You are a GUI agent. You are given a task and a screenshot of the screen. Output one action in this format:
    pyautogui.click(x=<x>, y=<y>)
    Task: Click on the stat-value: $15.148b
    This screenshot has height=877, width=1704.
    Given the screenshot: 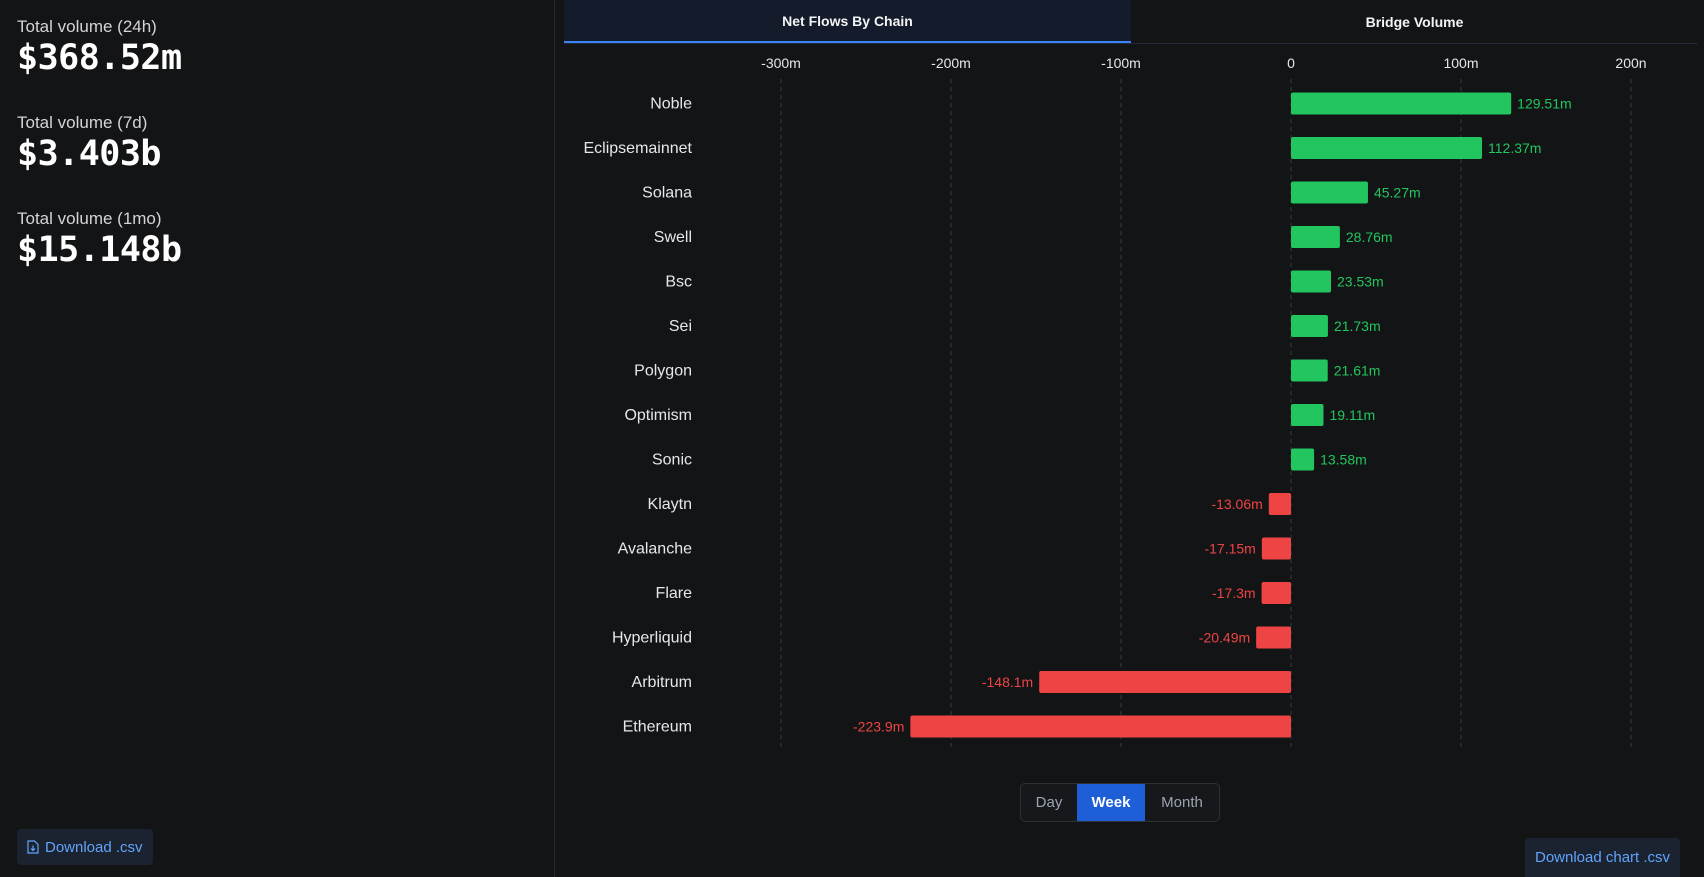 What is the action you would take?
    pyautogui.click(x=99, y=250)
    